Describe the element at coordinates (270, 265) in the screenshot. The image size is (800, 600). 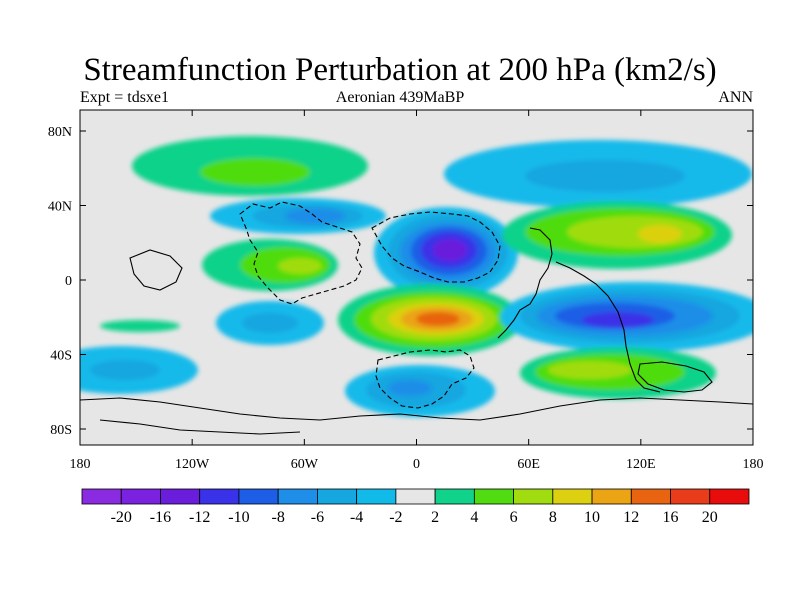
I see `positive-anomaly-central-america` at that location.